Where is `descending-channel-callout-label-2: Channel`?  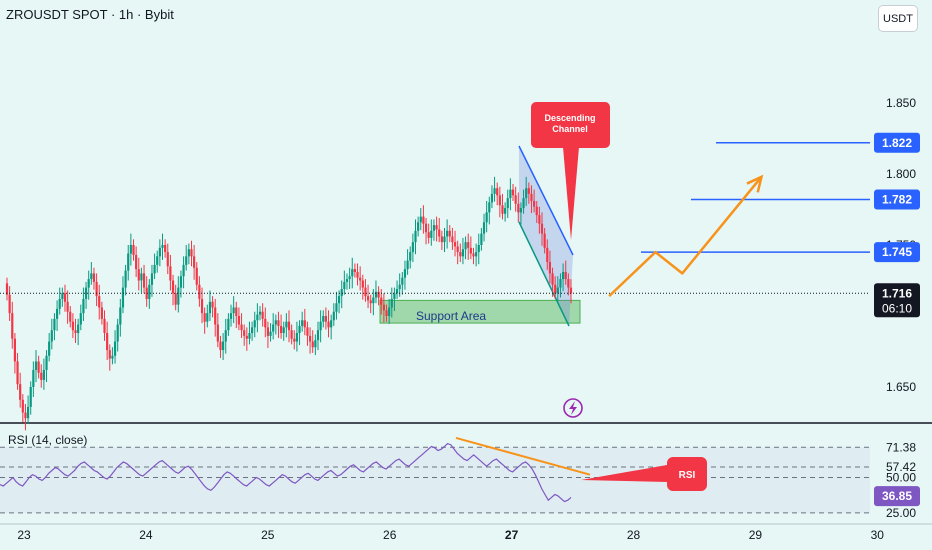
descending-channel-callout-label-2: Channel is located at coordinates (570, 129).